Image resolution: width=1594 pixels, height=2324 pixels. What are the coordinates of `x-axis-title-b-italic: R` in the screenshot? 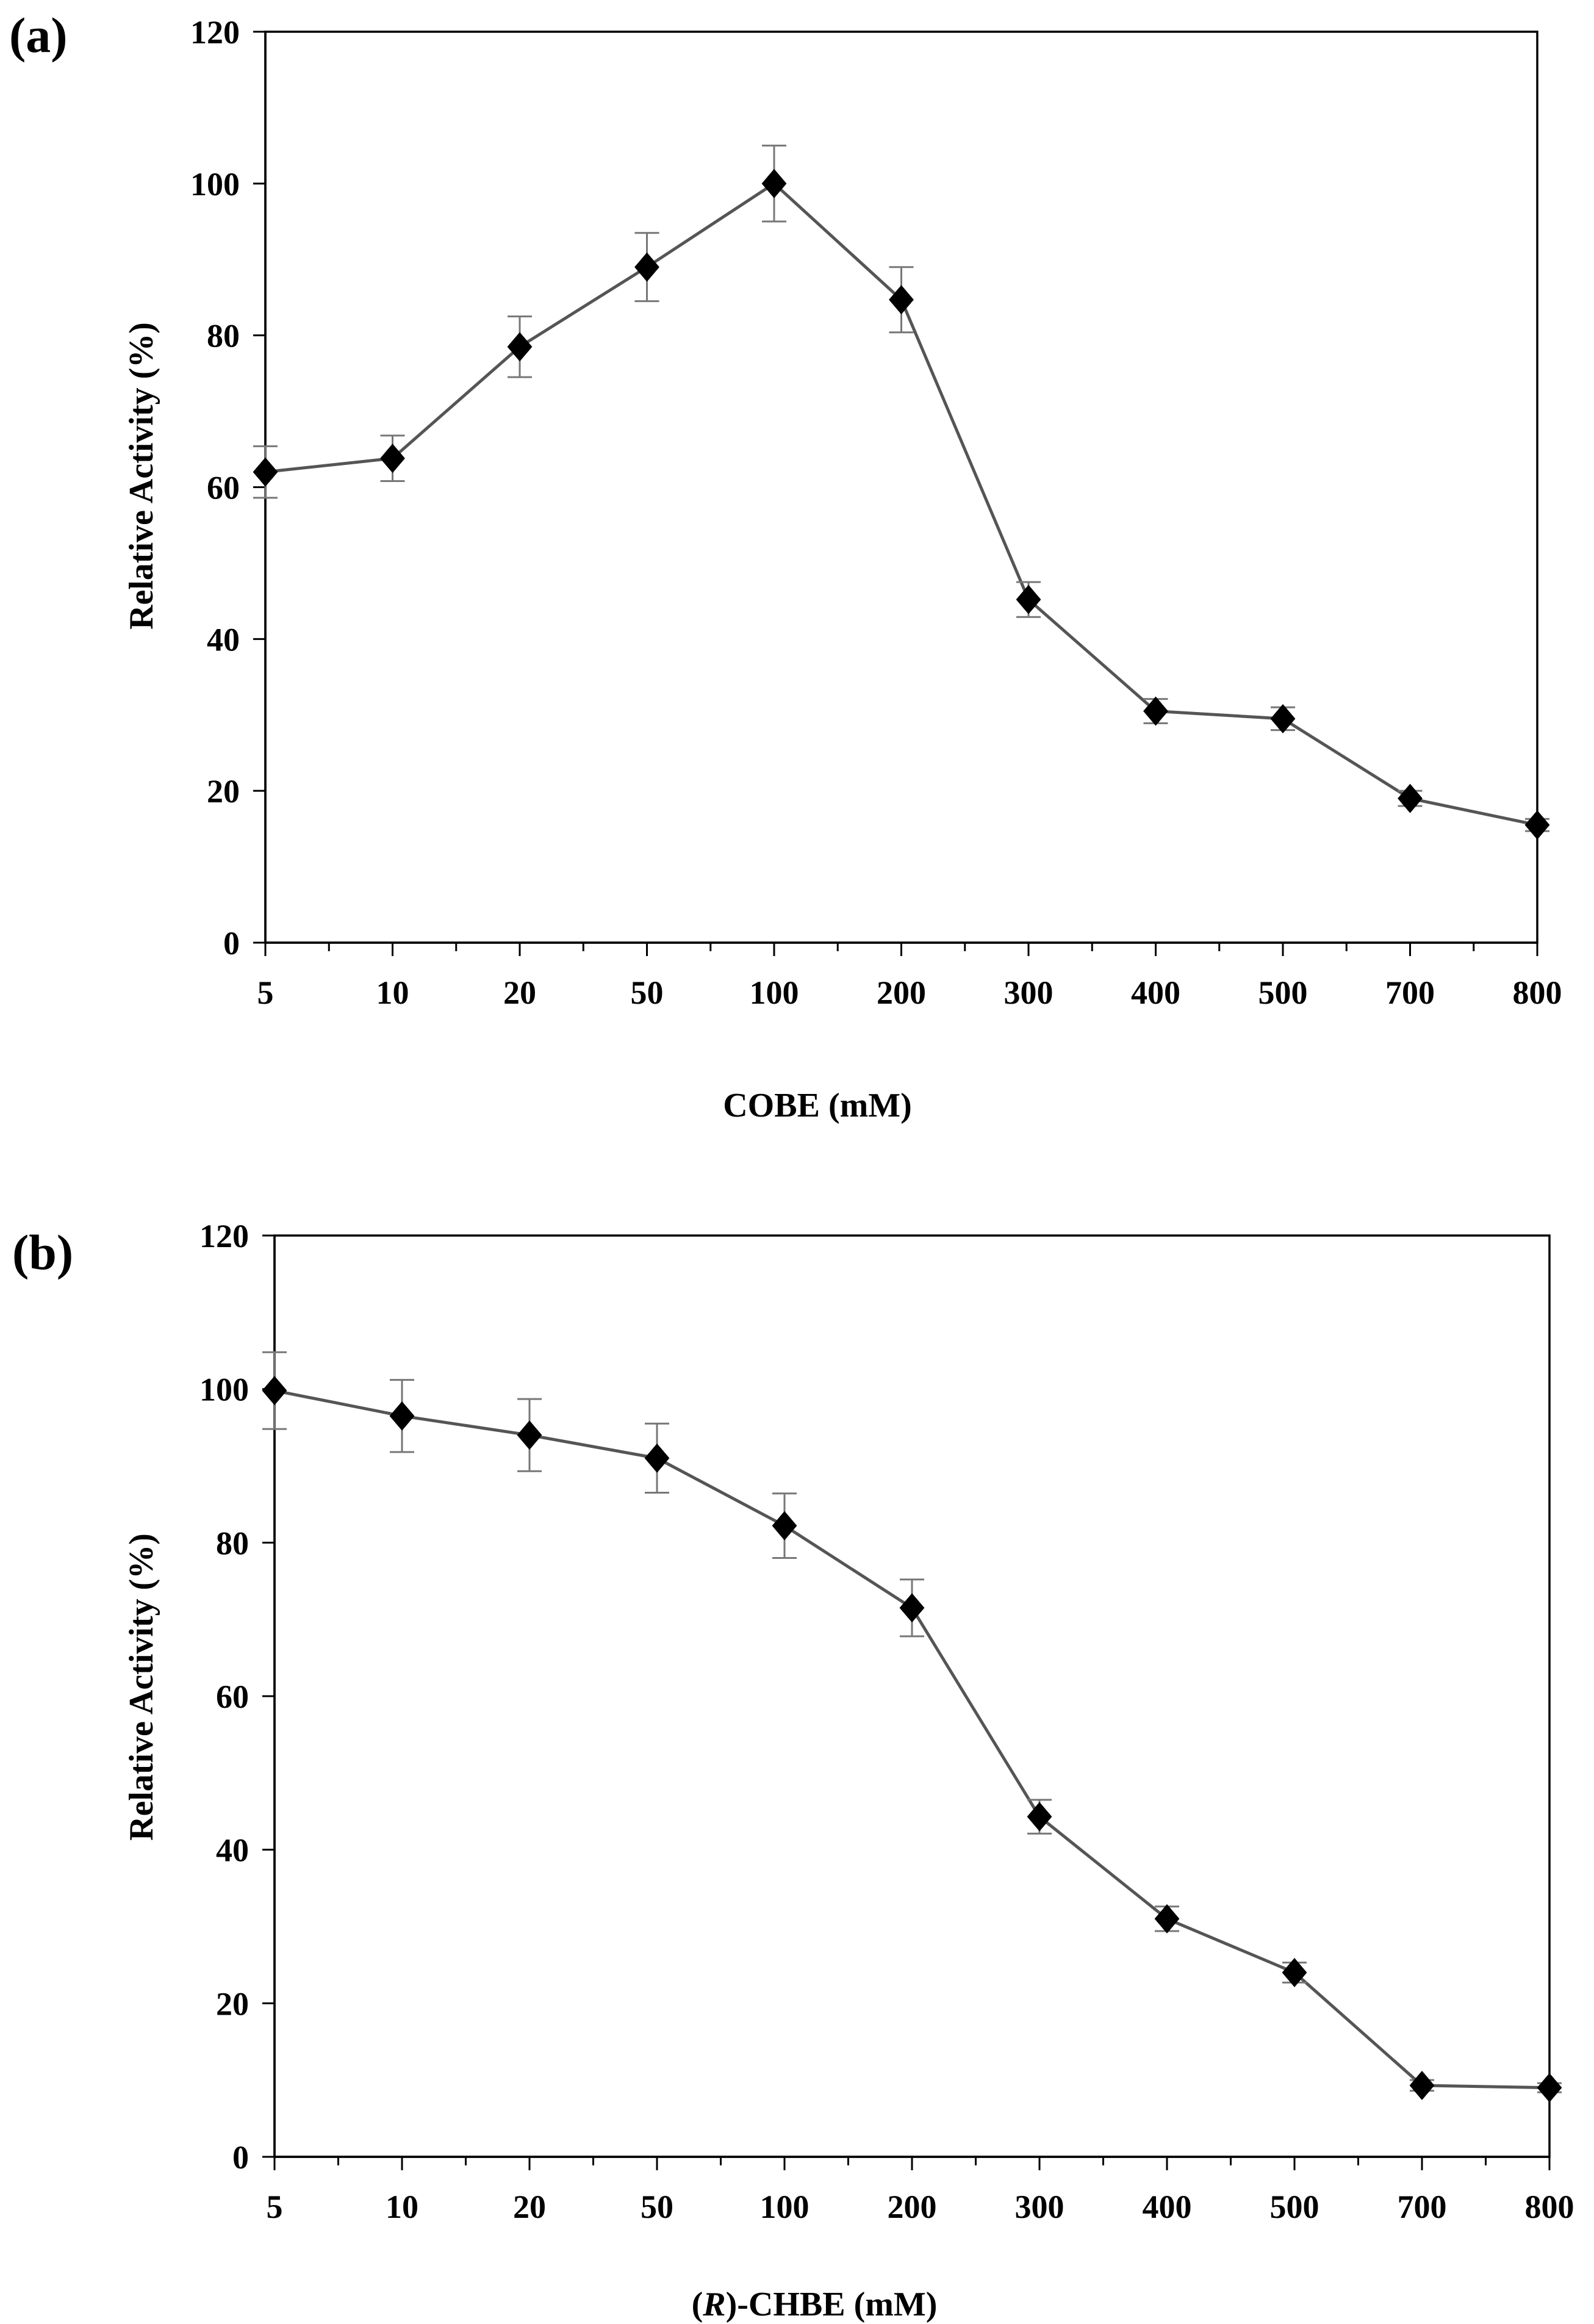 It's located at (713, 2305).